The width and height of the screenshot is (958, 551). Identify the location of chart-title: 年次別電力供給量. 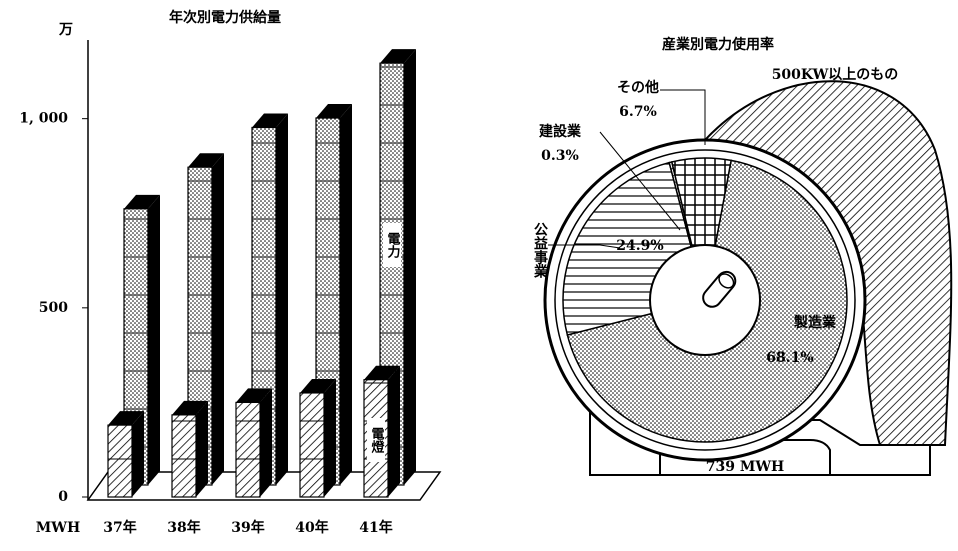
(225, 17).